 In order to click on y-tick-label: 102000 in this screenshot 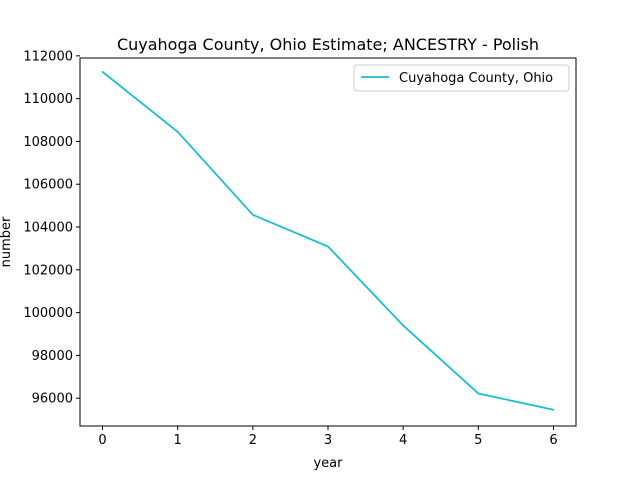, I will do `click(48, 270)`.